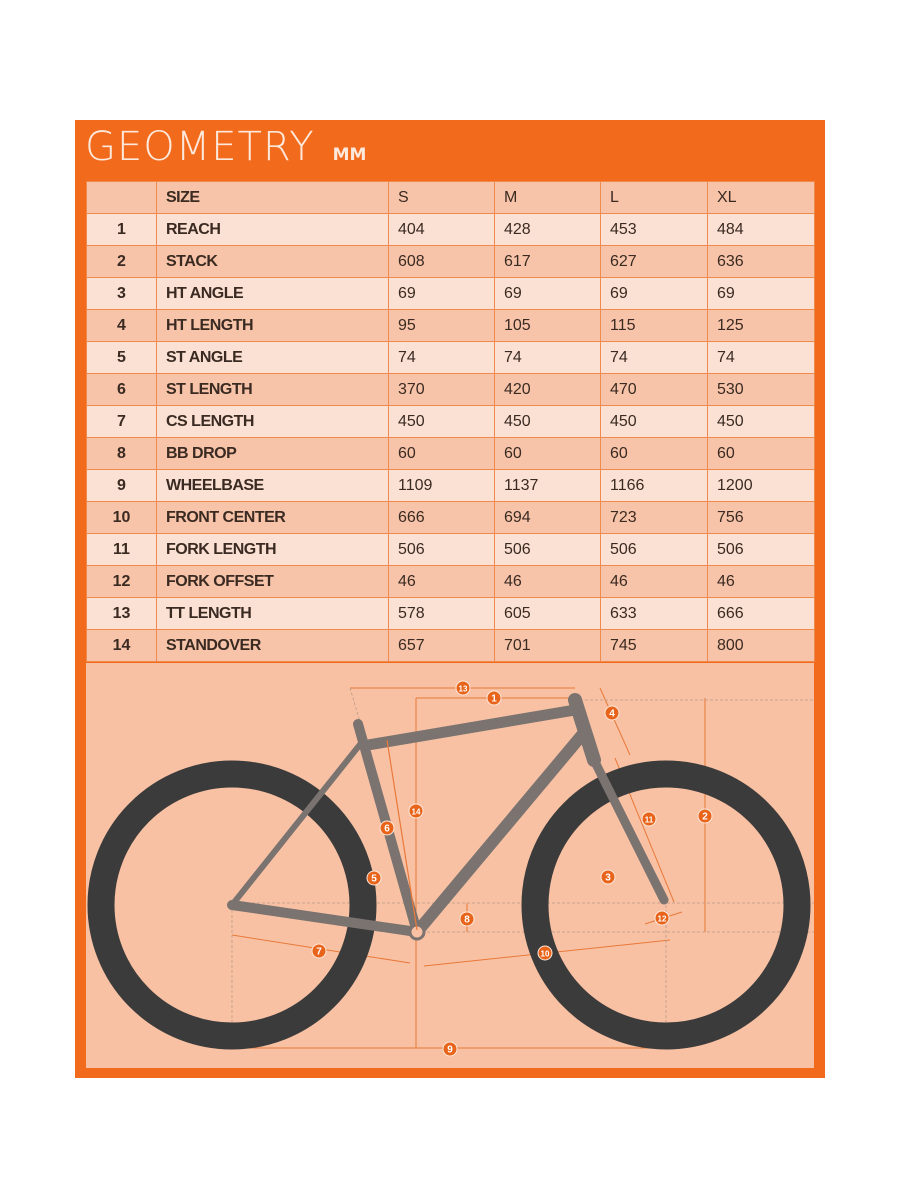 The height and width of the screenshot is (1200, 900). I want to click on row-label-cell: FRONT CENTER, so click(272, 517).